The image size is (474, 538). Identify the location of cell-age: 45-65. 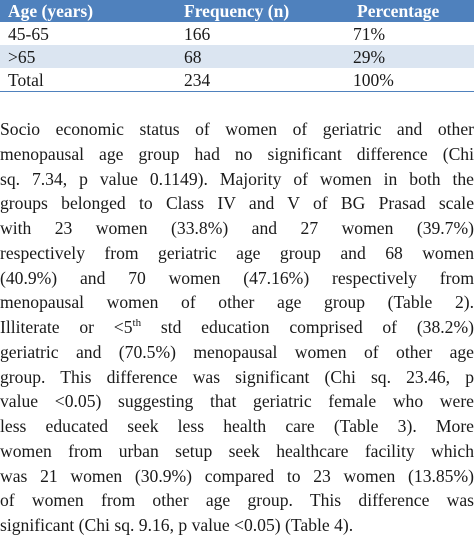
(89, 33).